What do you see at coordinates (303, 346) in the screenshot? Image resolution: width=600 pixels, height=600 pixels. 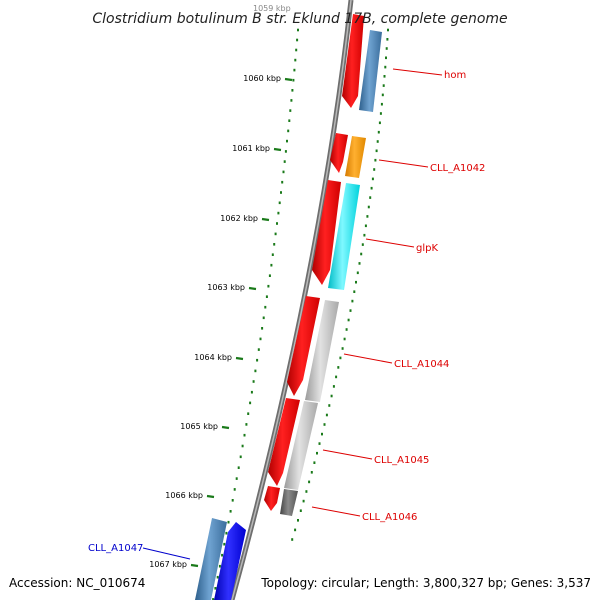 I see `gene-cll-a1044-inner` at bounding box center [303, 346].